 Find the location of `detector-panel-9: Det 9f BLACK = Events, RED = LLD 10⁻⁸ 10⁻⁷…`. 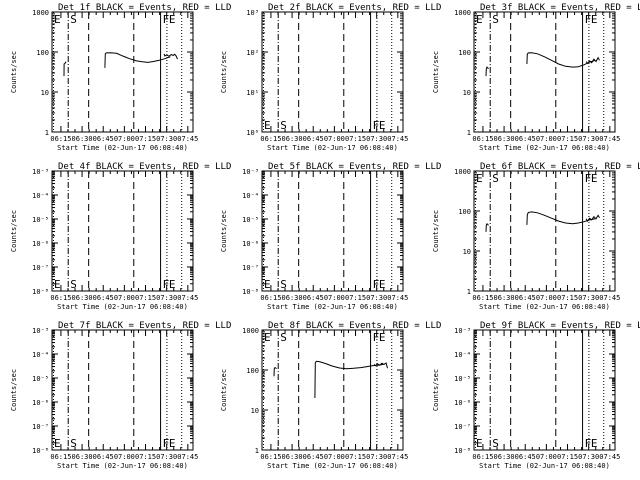

detector-panel-9: Det 9f BLACK = Events, RED = LLD 10⁻⁸ 10⁻⁷… is located at coordinates (536, 395).